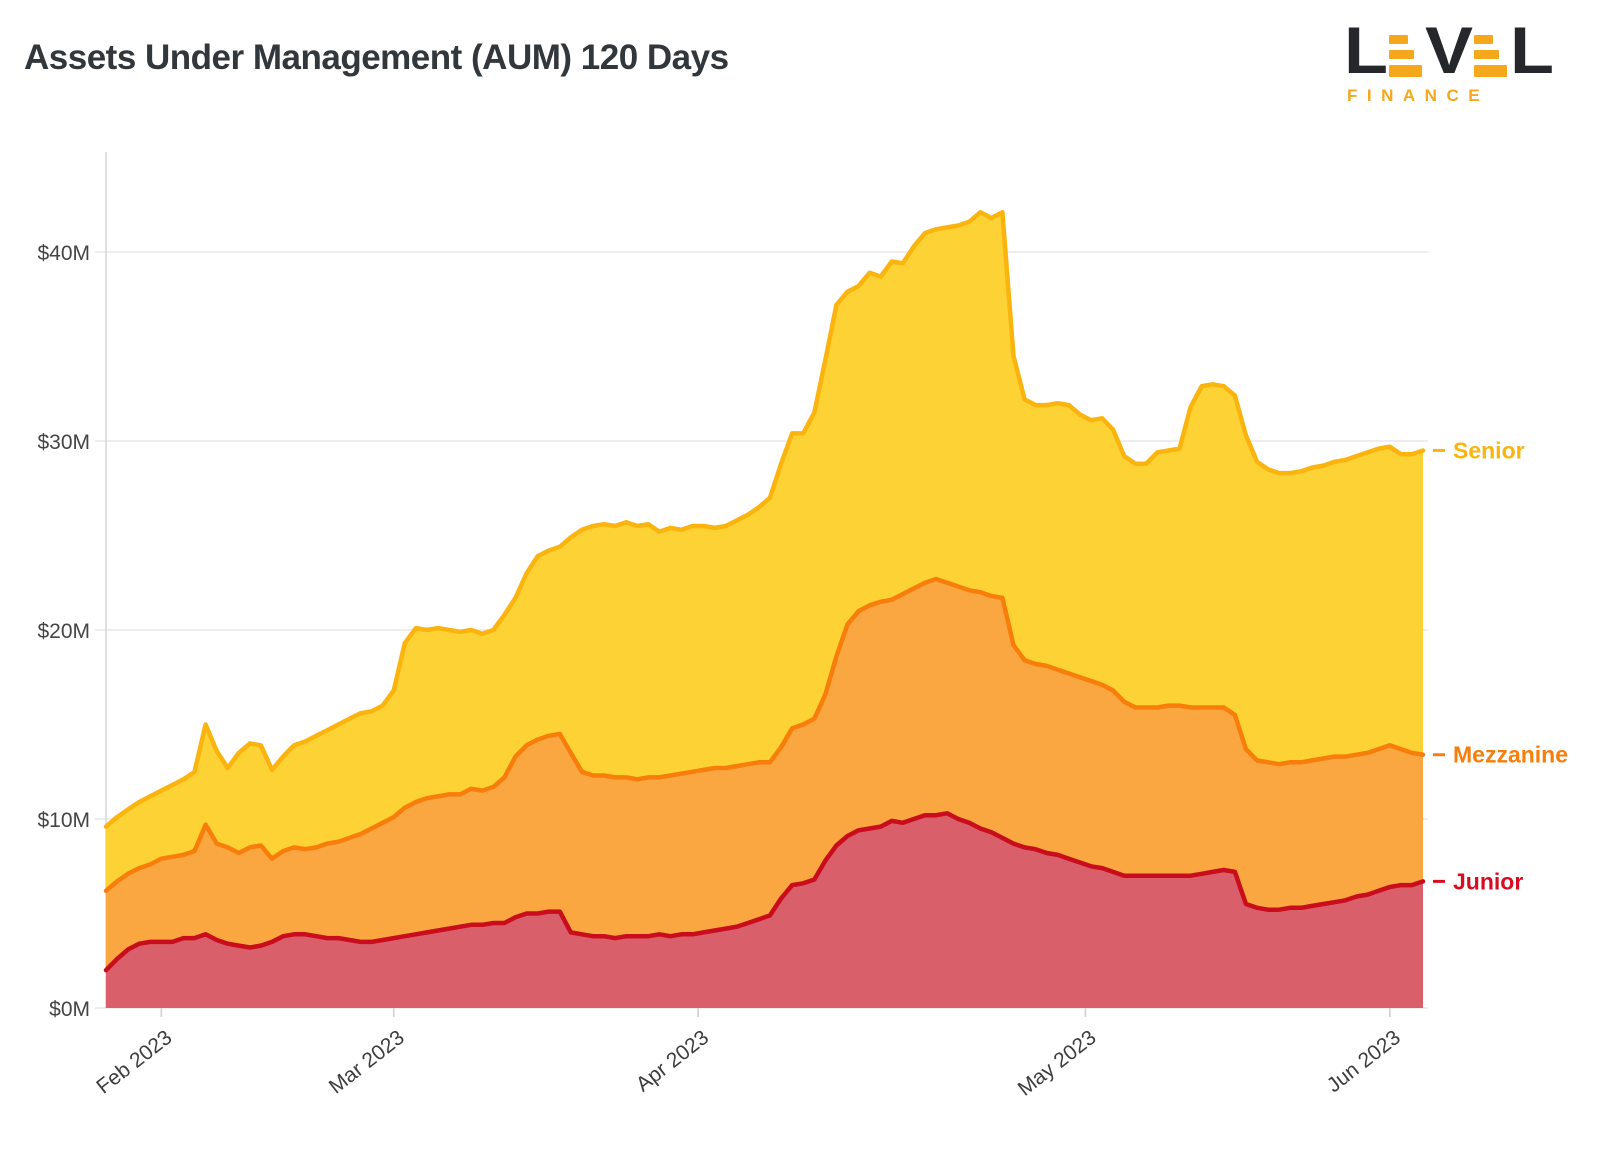  I want to click on page-title: Assets Under Management (AUM) 120 Days, so click(376, 57).